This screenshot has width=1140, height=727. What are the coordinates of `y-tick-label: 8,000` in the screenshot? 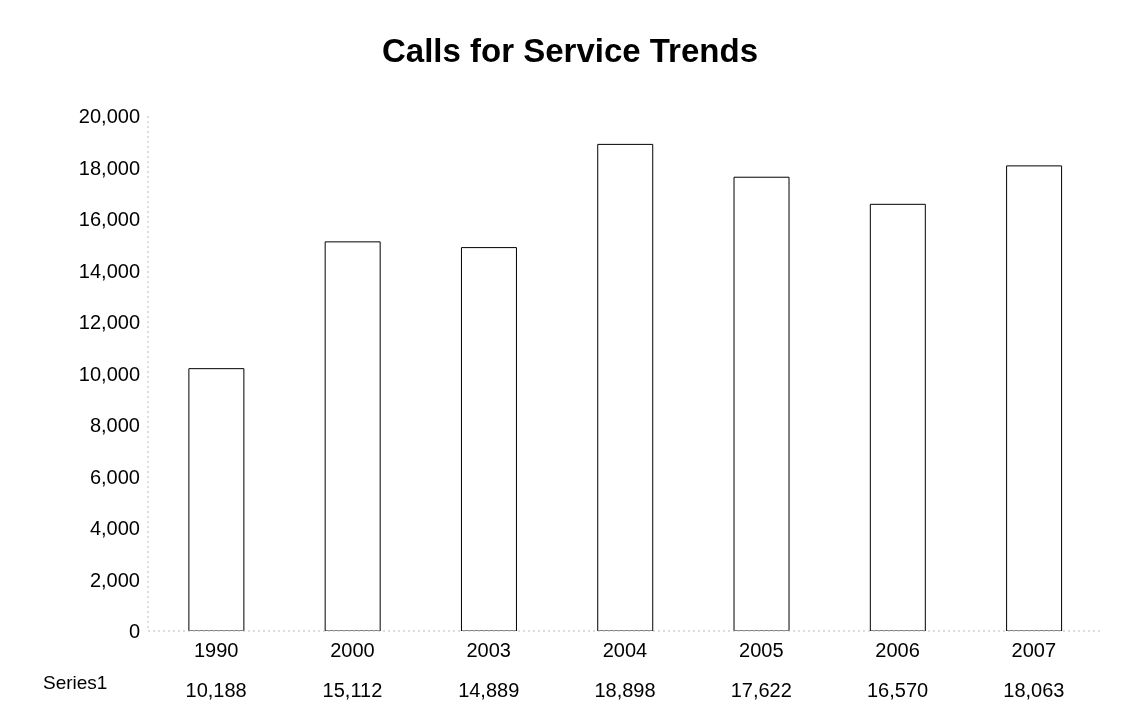 It's located at (114, 425).